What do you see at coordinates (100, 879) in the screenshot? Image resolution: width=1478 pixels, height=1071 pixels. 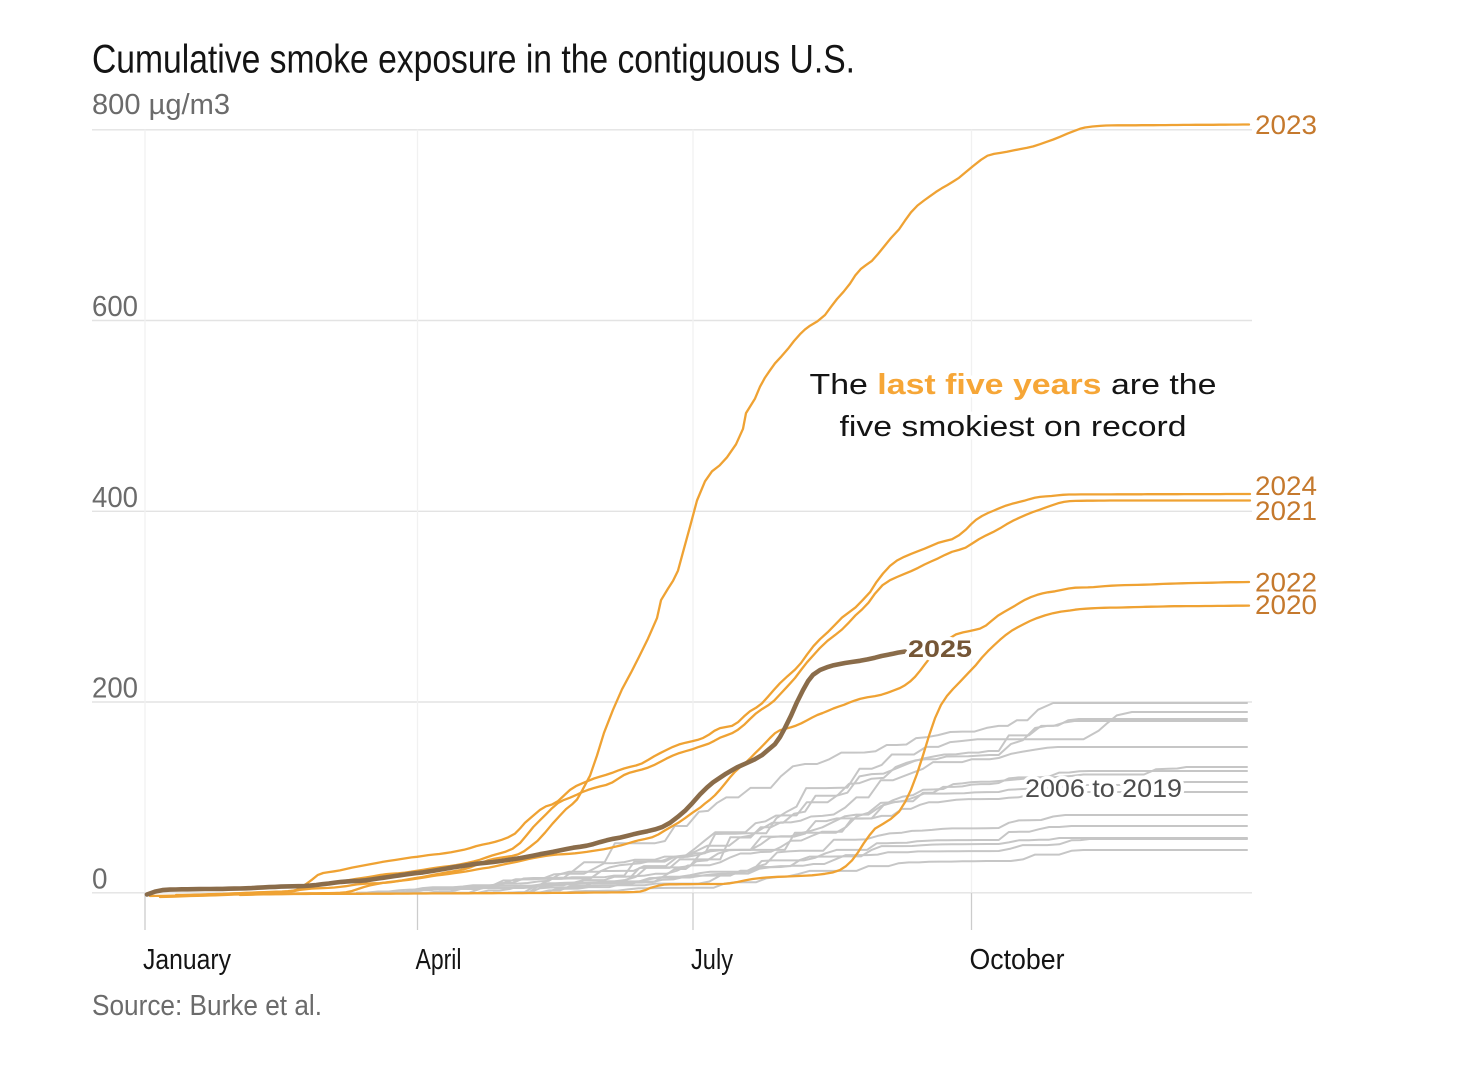 I see `svg-text: 0` at bounding box center [100, 879].